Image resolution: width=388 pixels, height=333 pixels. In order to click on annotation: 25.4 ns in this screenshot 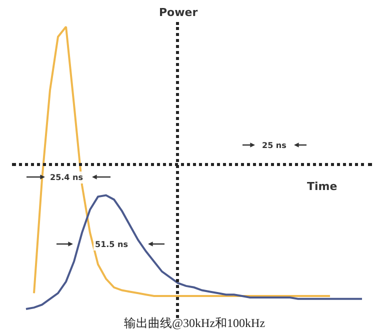, I will do `click(67, 177)`.